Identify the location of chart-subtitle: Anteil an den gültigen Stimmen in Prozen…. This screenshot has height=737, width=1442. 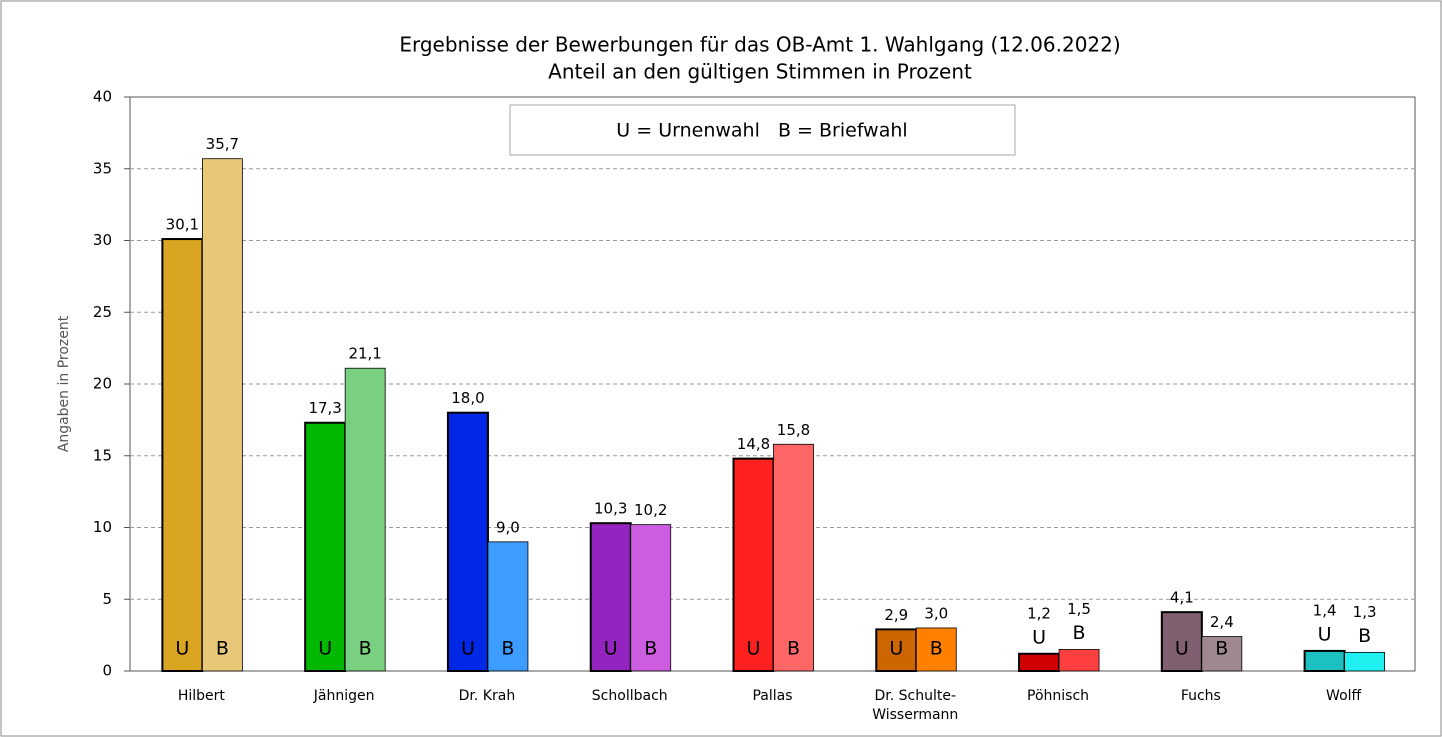
(760, 72).